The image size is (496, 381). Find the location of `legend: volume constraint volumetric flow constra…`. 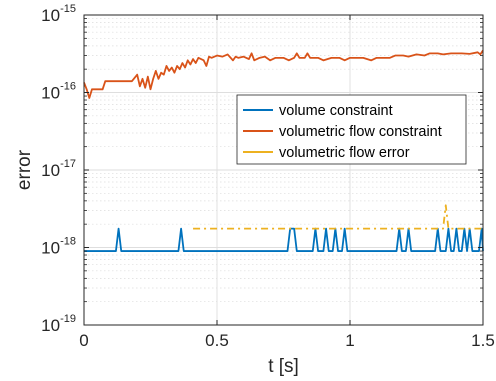

legend: volume constraint volumetric flow constra… is located at coordinates (351, 129).